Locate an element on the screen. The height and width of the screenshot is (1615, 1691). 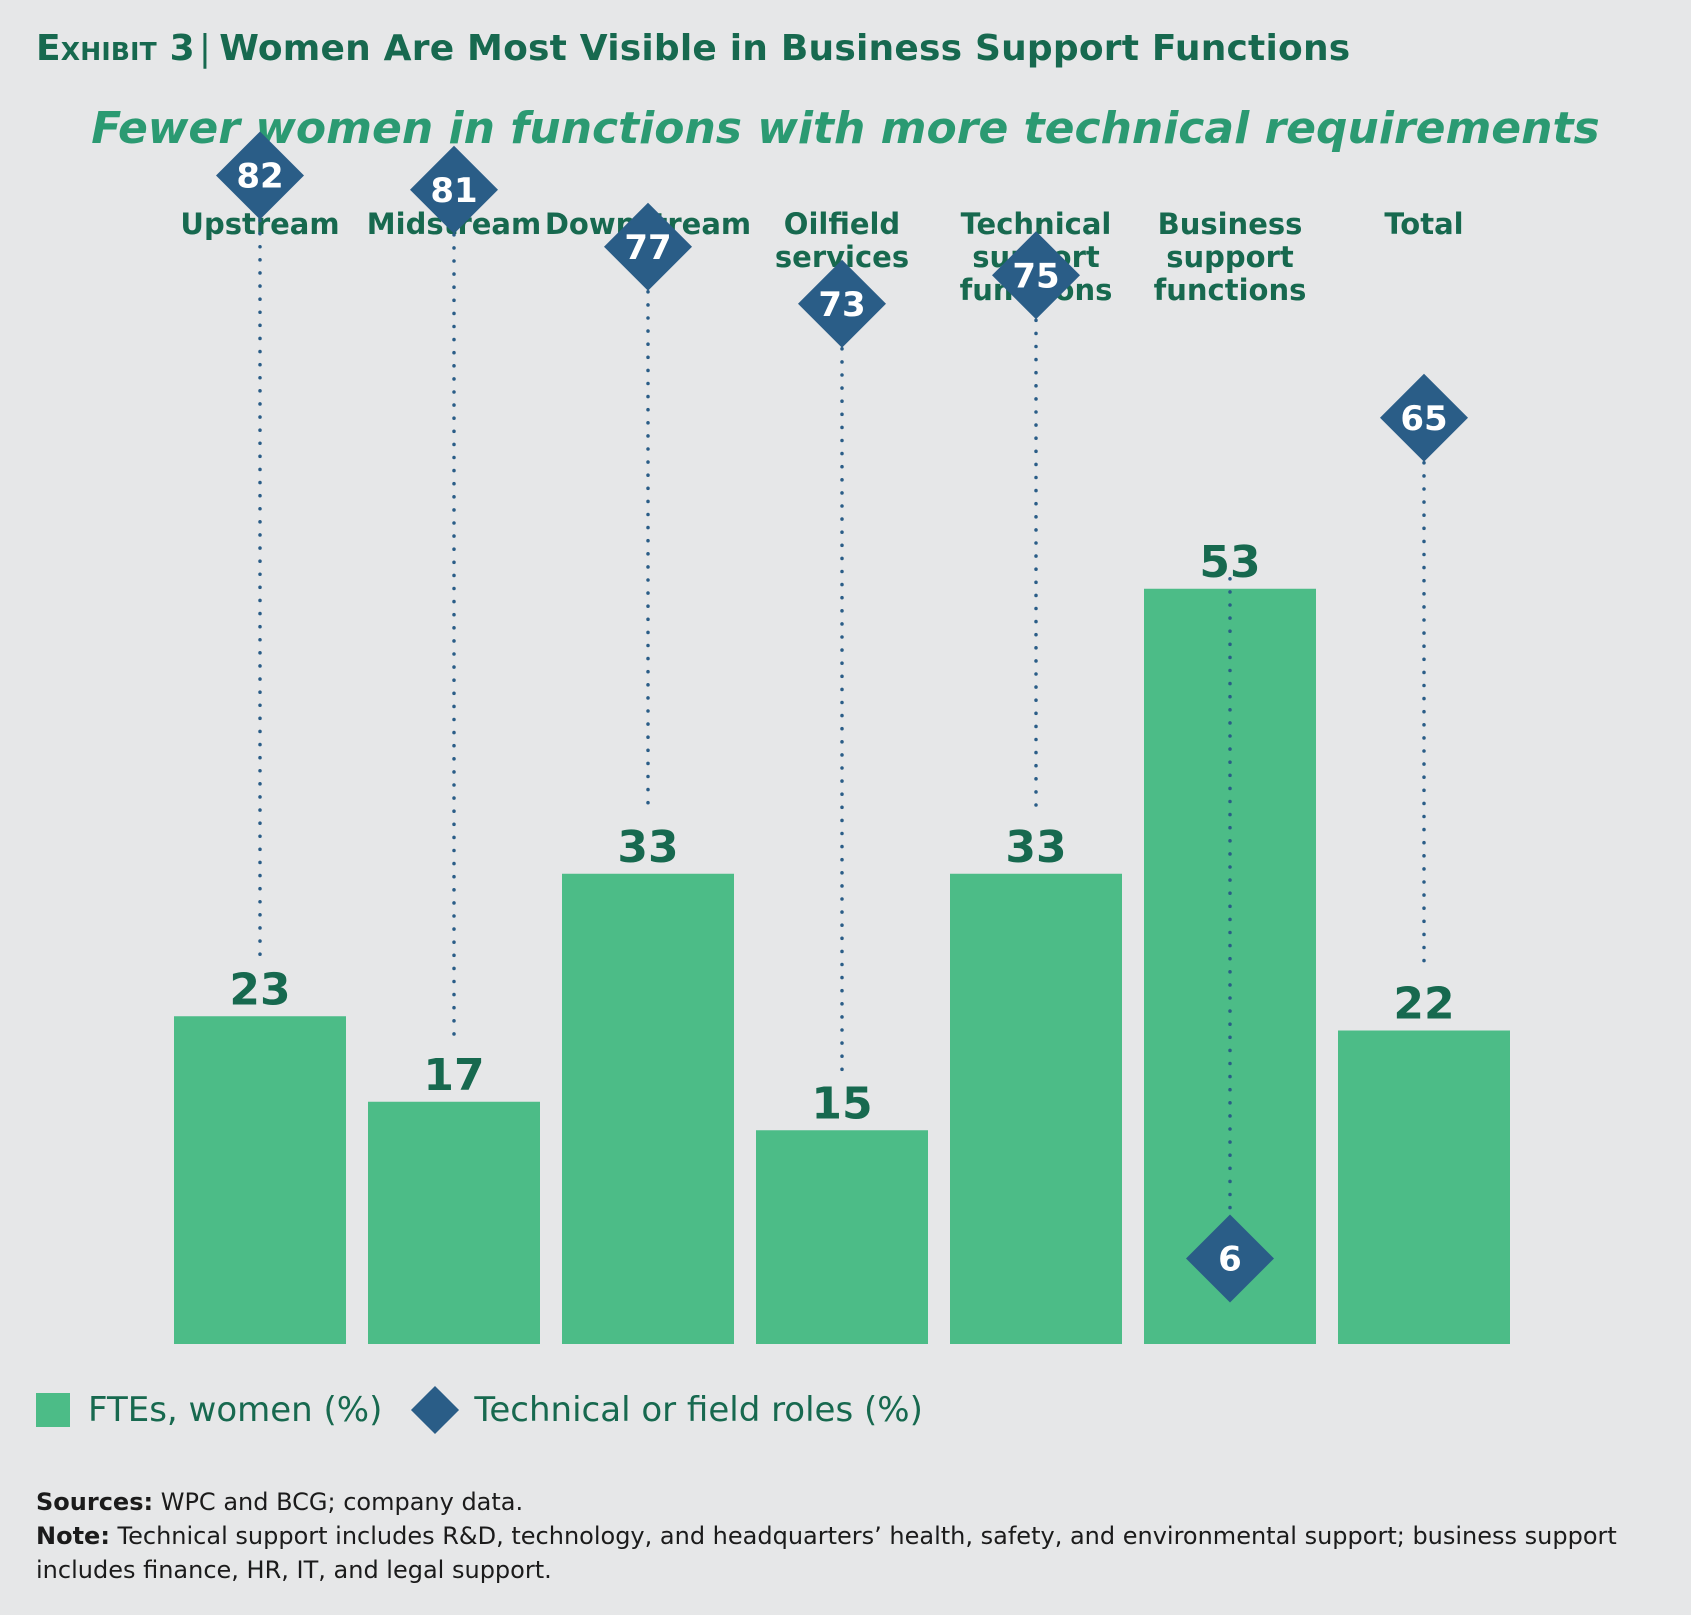
bar-value-label: 17 is located at coordinates (453, 1075).